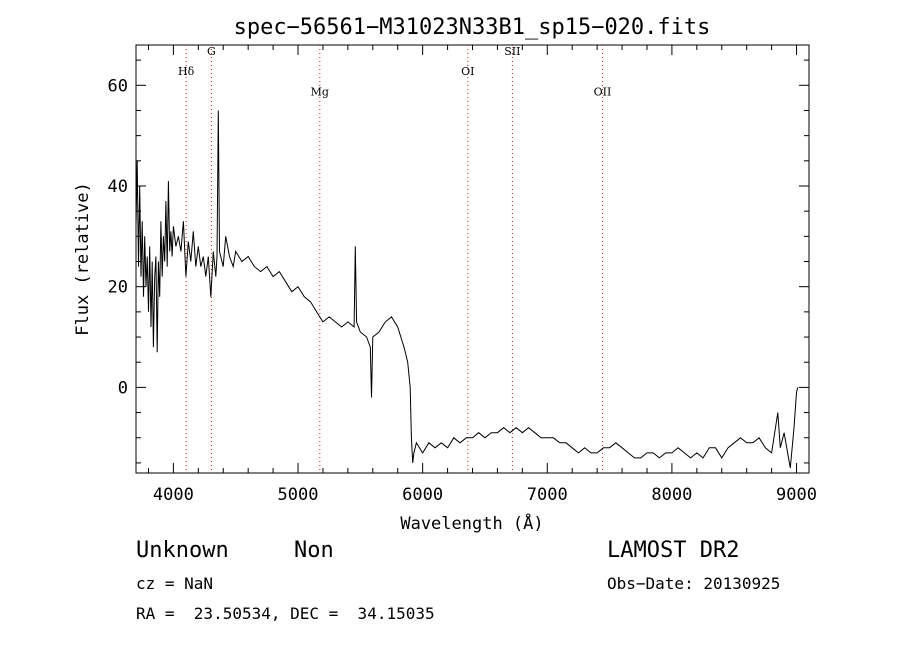 The image size is (900, 650). Describe the element at coordinates (285, 613) in the screenshot. I see `coordinates-text: RA = 23.50534, DEC = 34.15035` at that location.